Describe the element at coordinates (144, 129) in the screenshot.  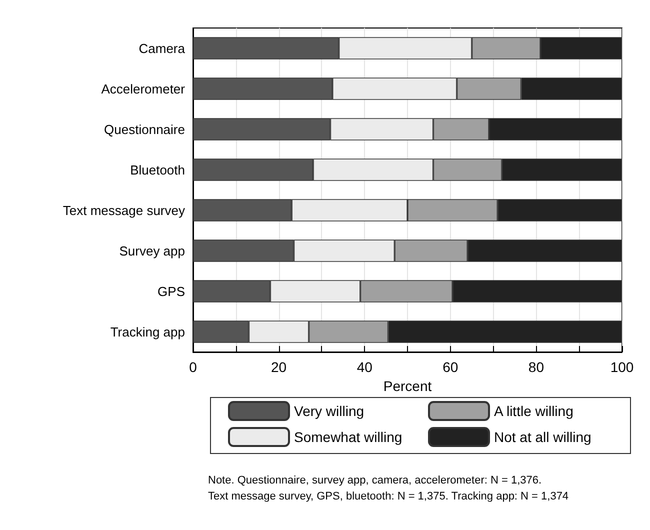
I see `y-tick-label: Questionnaire` at that location.